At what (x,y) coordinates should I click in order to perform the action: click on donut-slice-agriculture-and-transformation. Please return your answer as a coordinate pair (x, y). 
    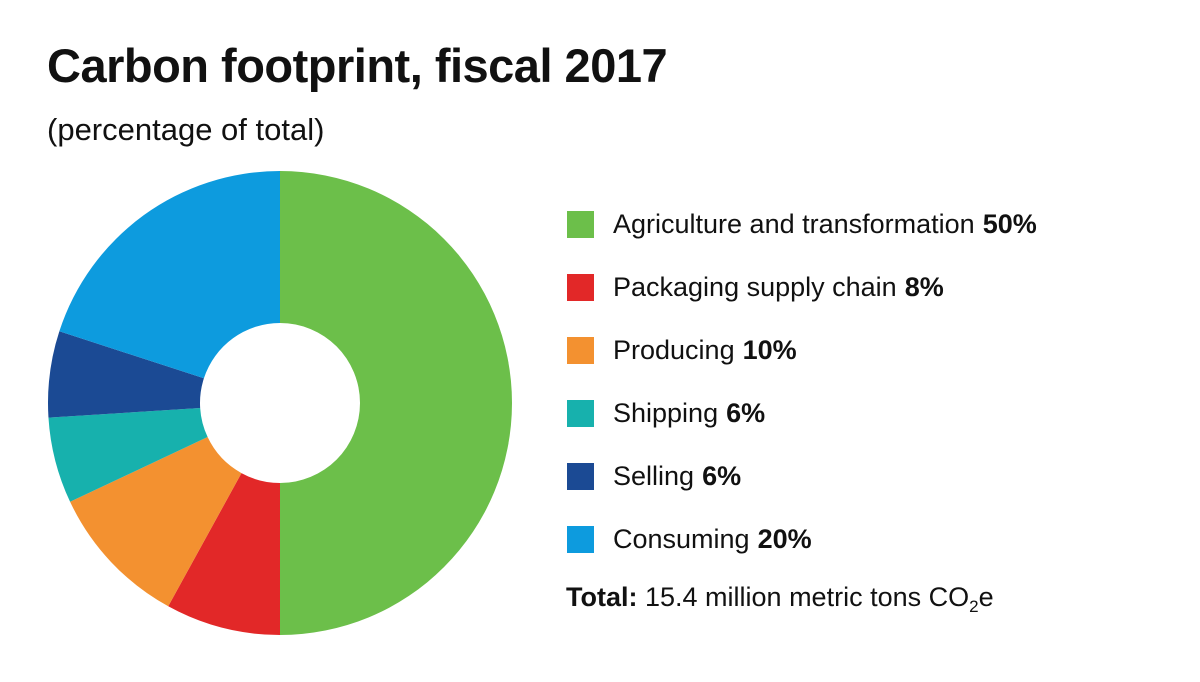
    Looking at the image, I should click on (396, 403).